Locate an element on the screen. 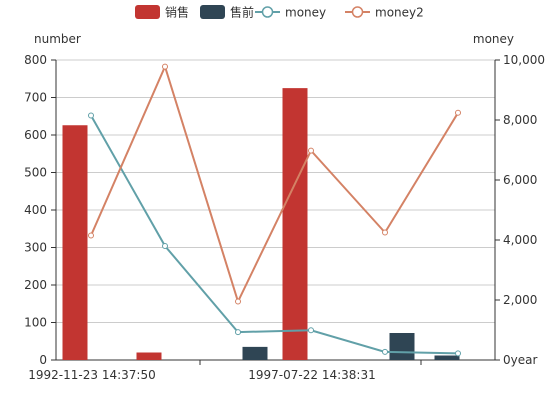 This screenshot has width=550, height=420. legend-label: 销售 is located at coordinates (177, 12).